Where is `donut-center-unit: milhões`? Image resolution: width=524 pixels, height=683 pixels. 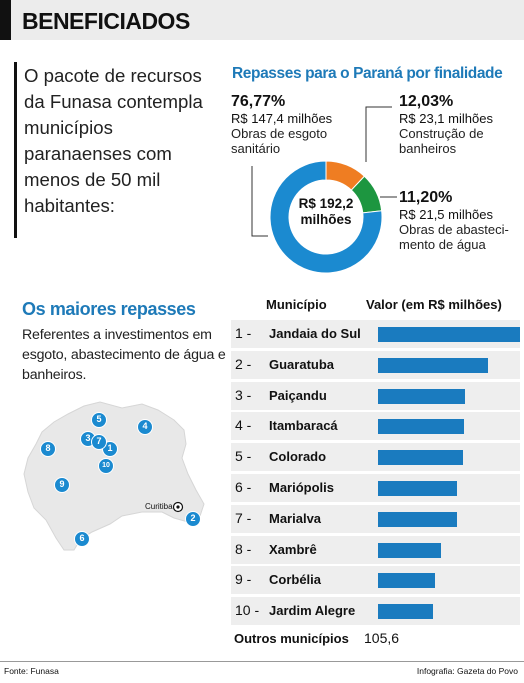 donut-center-unit: milhões is located at coordinates (326, 219).